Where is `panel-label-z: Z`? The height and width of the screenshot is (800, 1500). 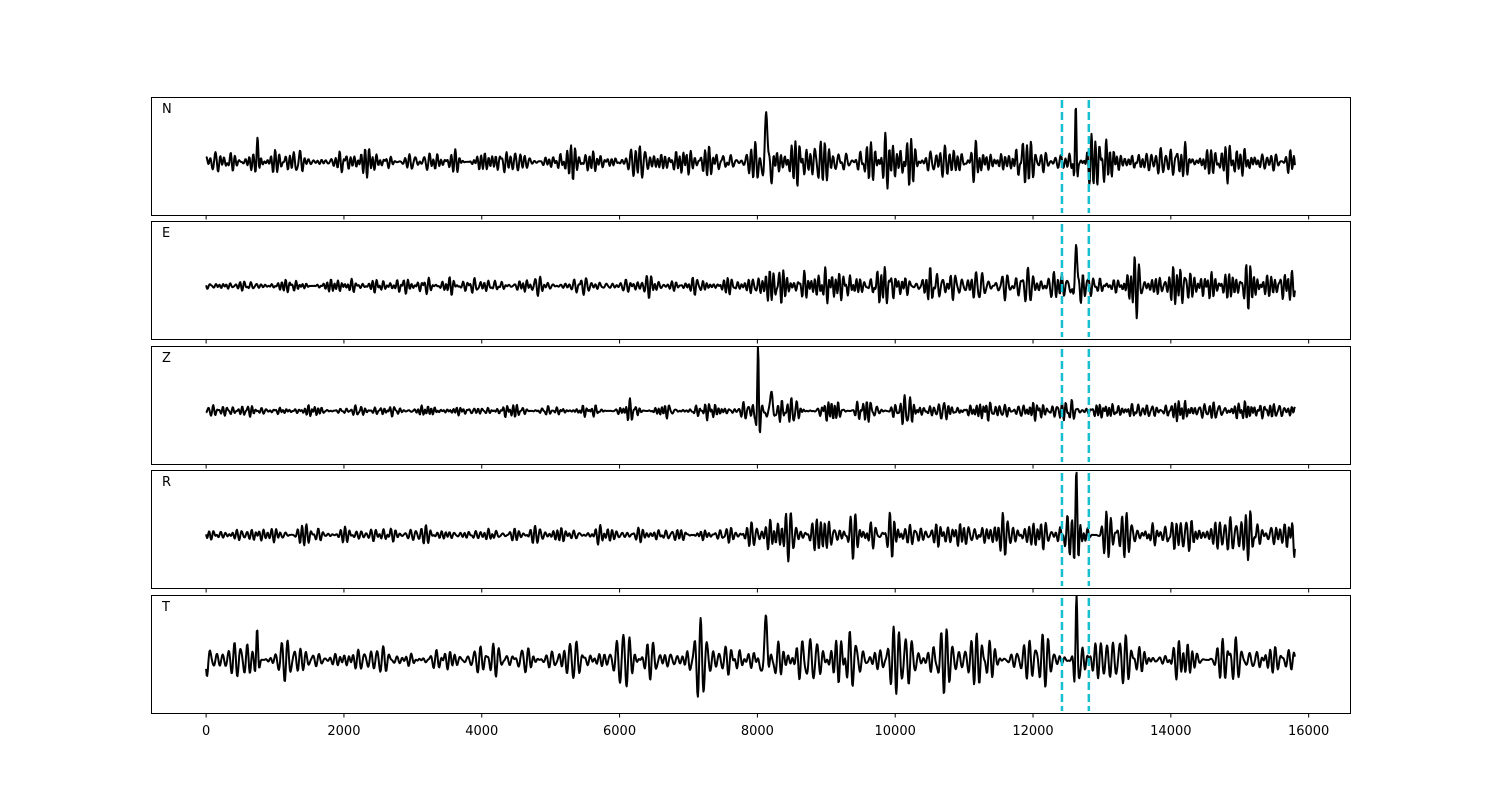
panel-label-z: Z is located at coordinates (166, 358).